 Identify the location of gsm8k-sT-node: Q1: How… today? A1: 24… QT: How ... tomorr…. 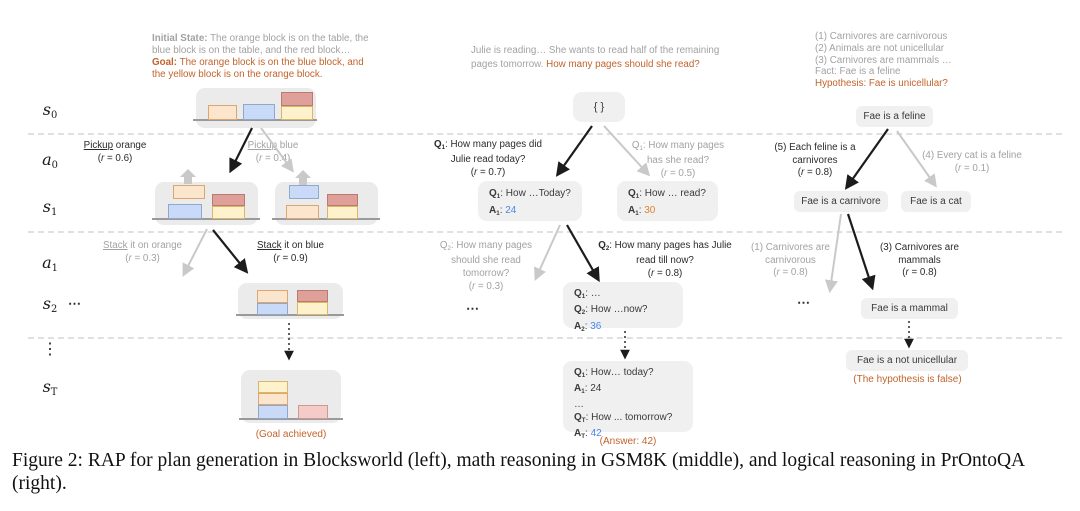
(628, 400).